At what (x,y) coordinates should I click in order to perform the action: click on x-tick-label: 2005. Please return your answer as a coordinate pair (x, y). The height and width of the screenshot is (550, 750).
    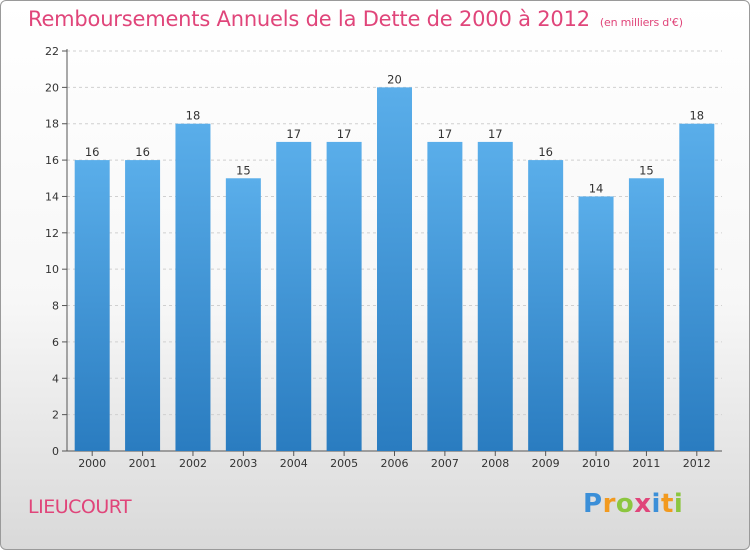
    Looking at the image, I should click on (344, 463).